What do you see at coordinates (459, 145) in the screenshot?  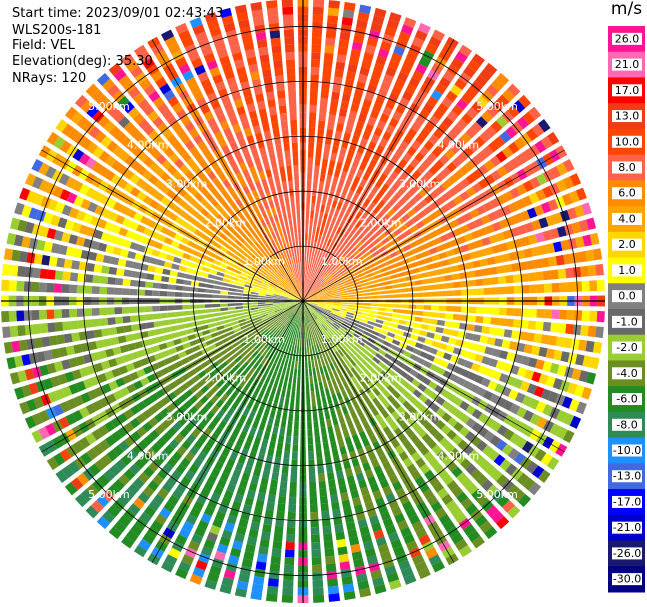 I see `range-ring-label: 4.00km` at bounding box center [459, 145].